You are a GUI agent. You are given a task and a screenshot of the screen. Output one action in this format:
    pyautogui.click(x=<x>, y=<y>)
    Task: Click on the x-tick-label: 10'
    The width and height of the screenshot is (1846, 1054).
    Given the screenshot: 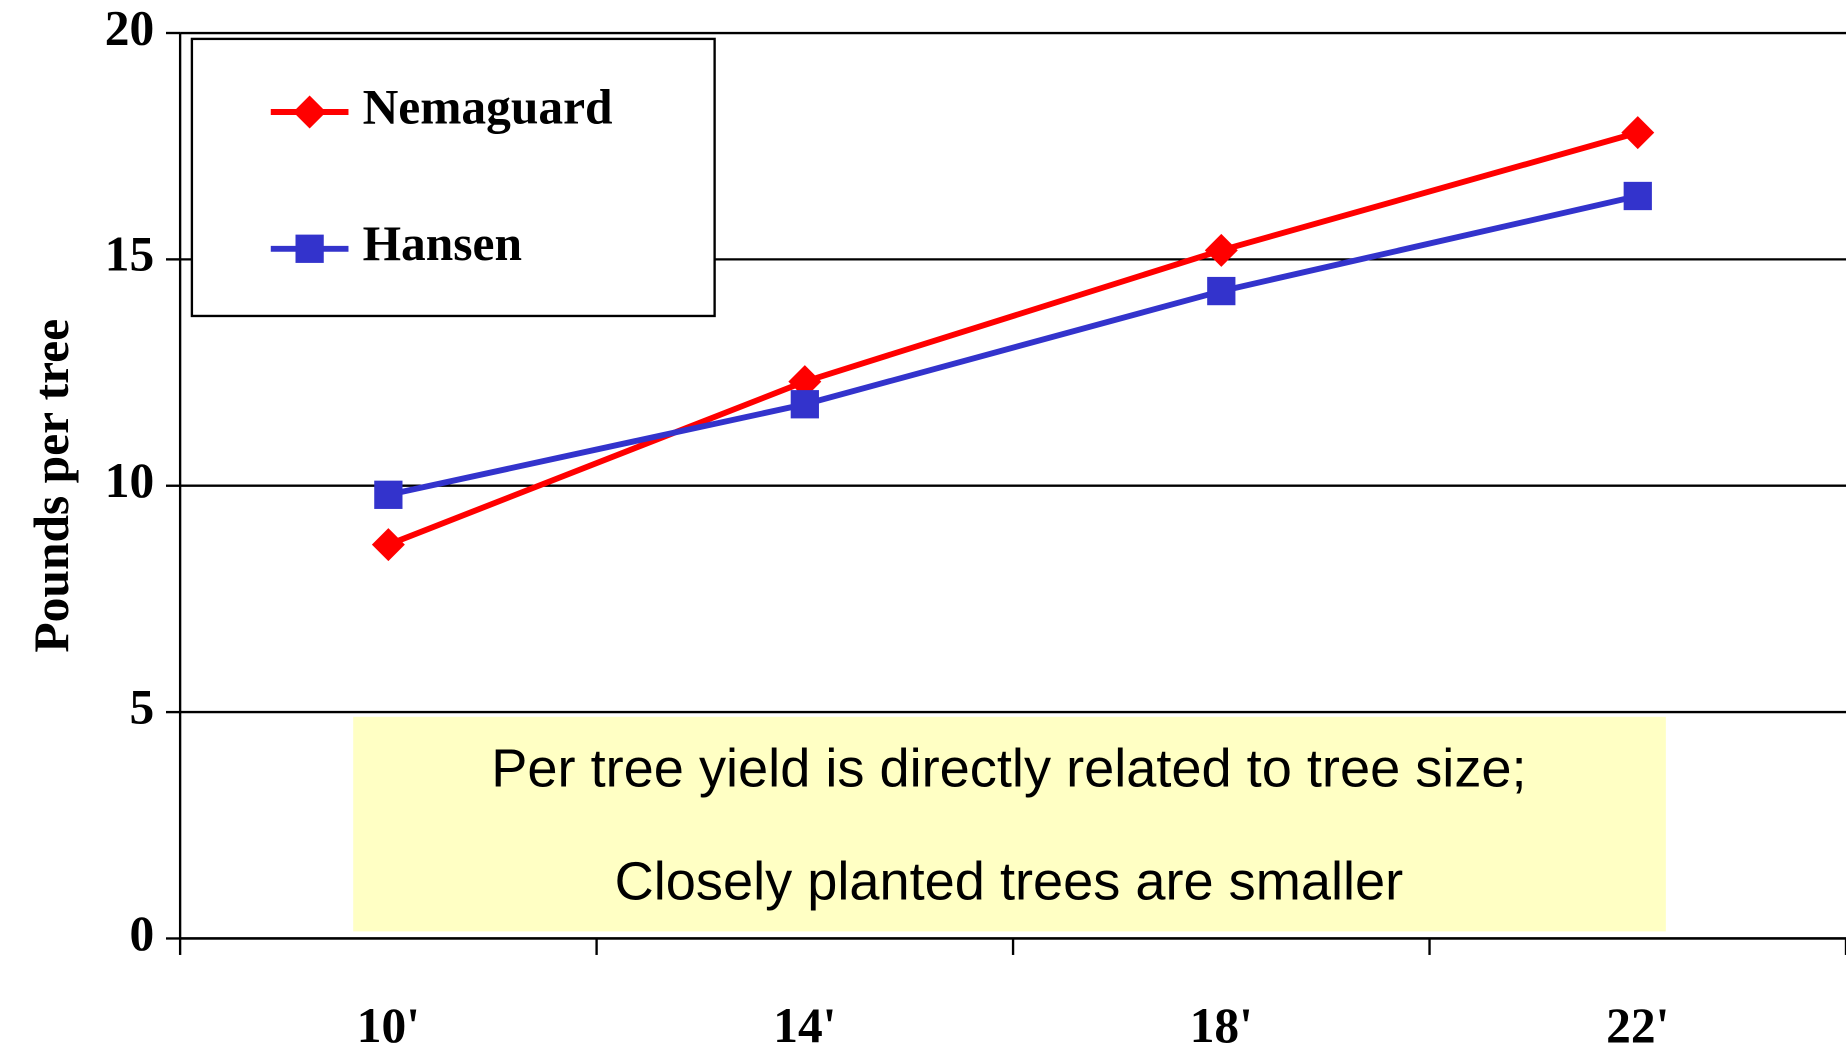 What is the action you would take?
    pyautogui.click(x=388, y=1025)
    